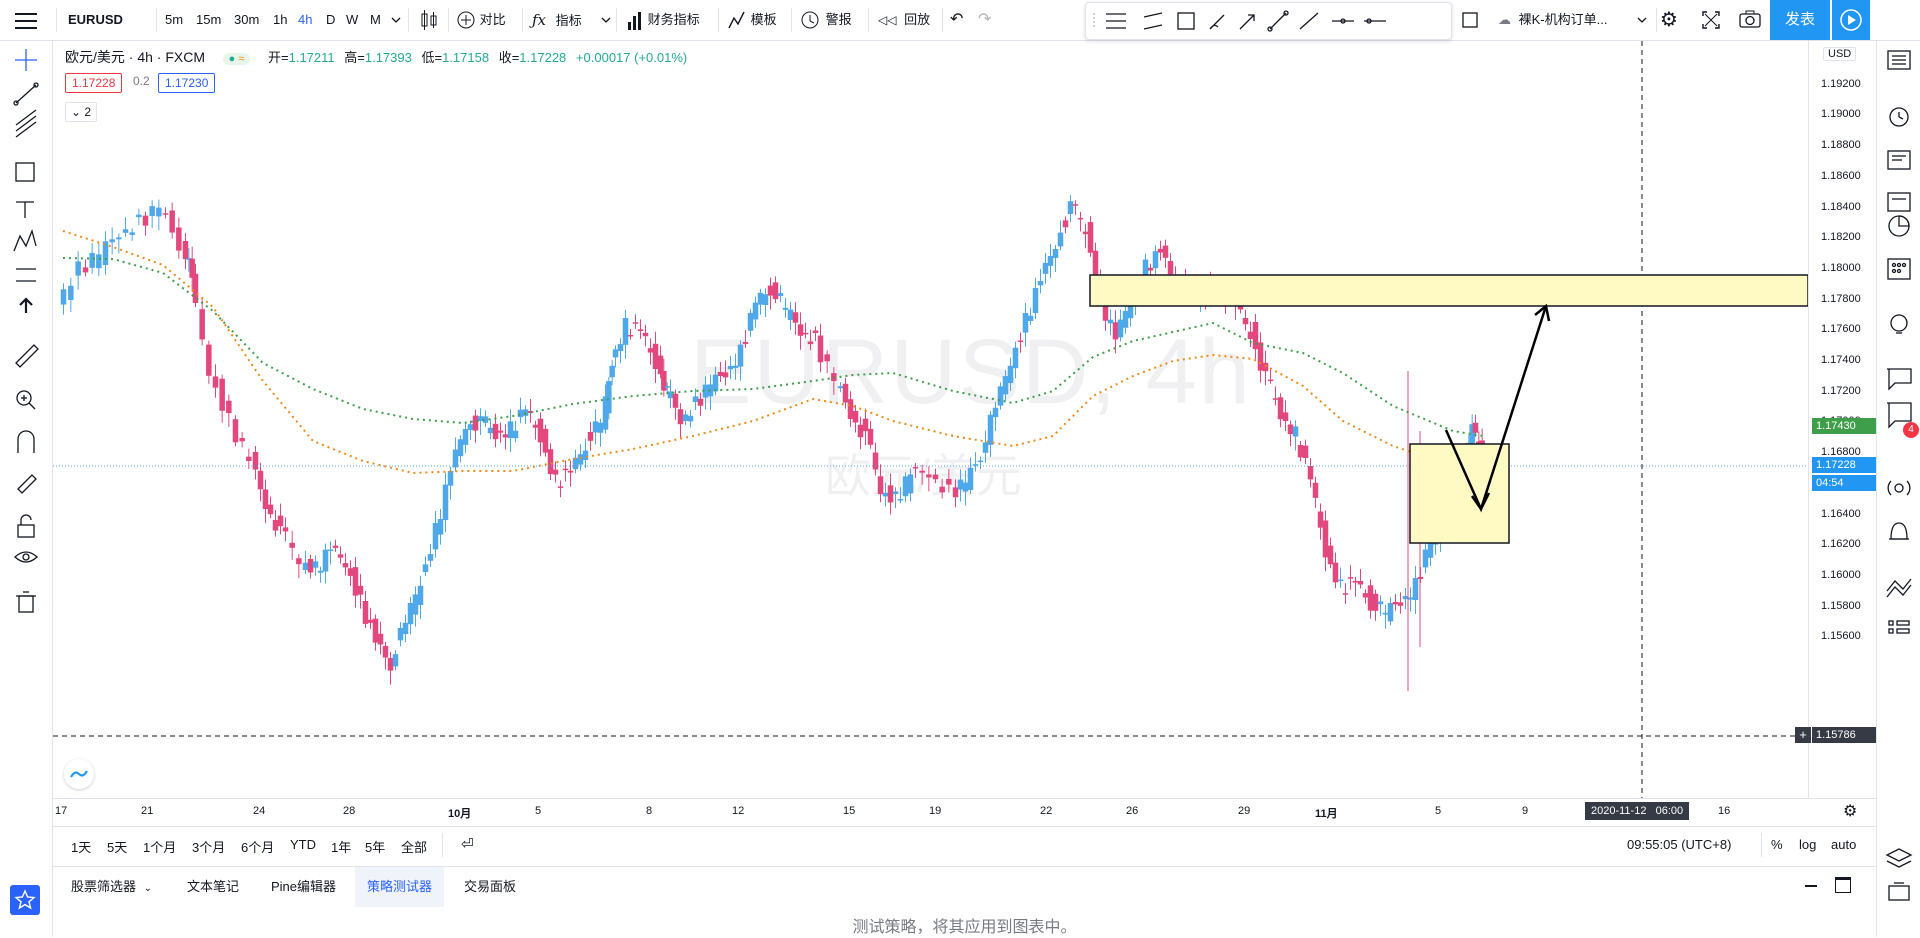  Describe the element at coordinates (557, 20) in the screenshot. I see `indicators-button: ƒx 指标` at that location.